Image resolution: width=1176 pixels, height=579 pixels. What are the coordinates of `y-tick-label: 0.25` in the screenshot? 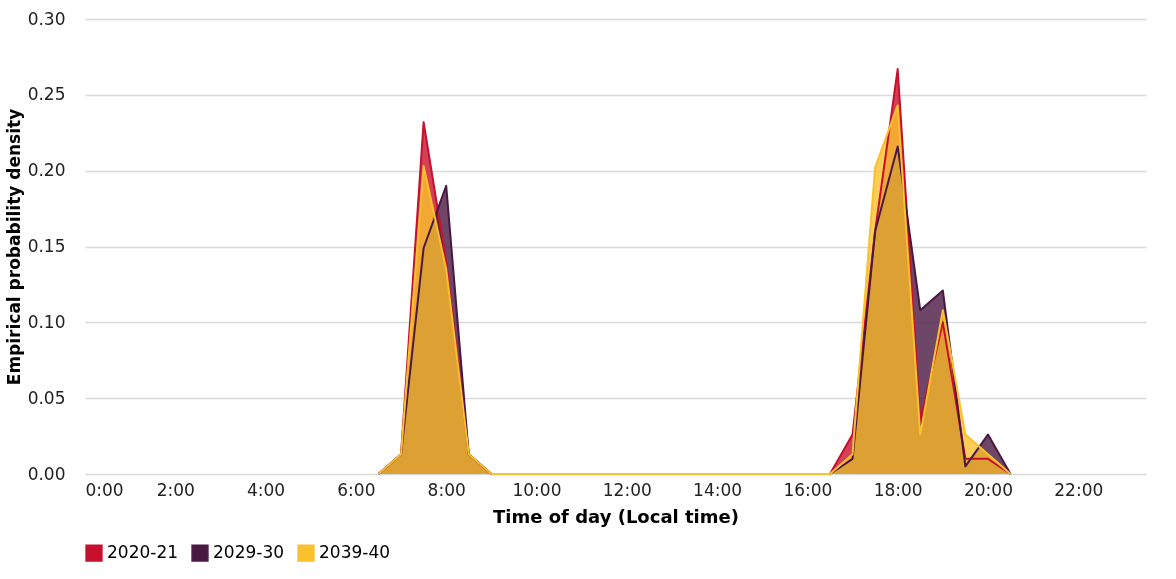 It's located at (46, 94).